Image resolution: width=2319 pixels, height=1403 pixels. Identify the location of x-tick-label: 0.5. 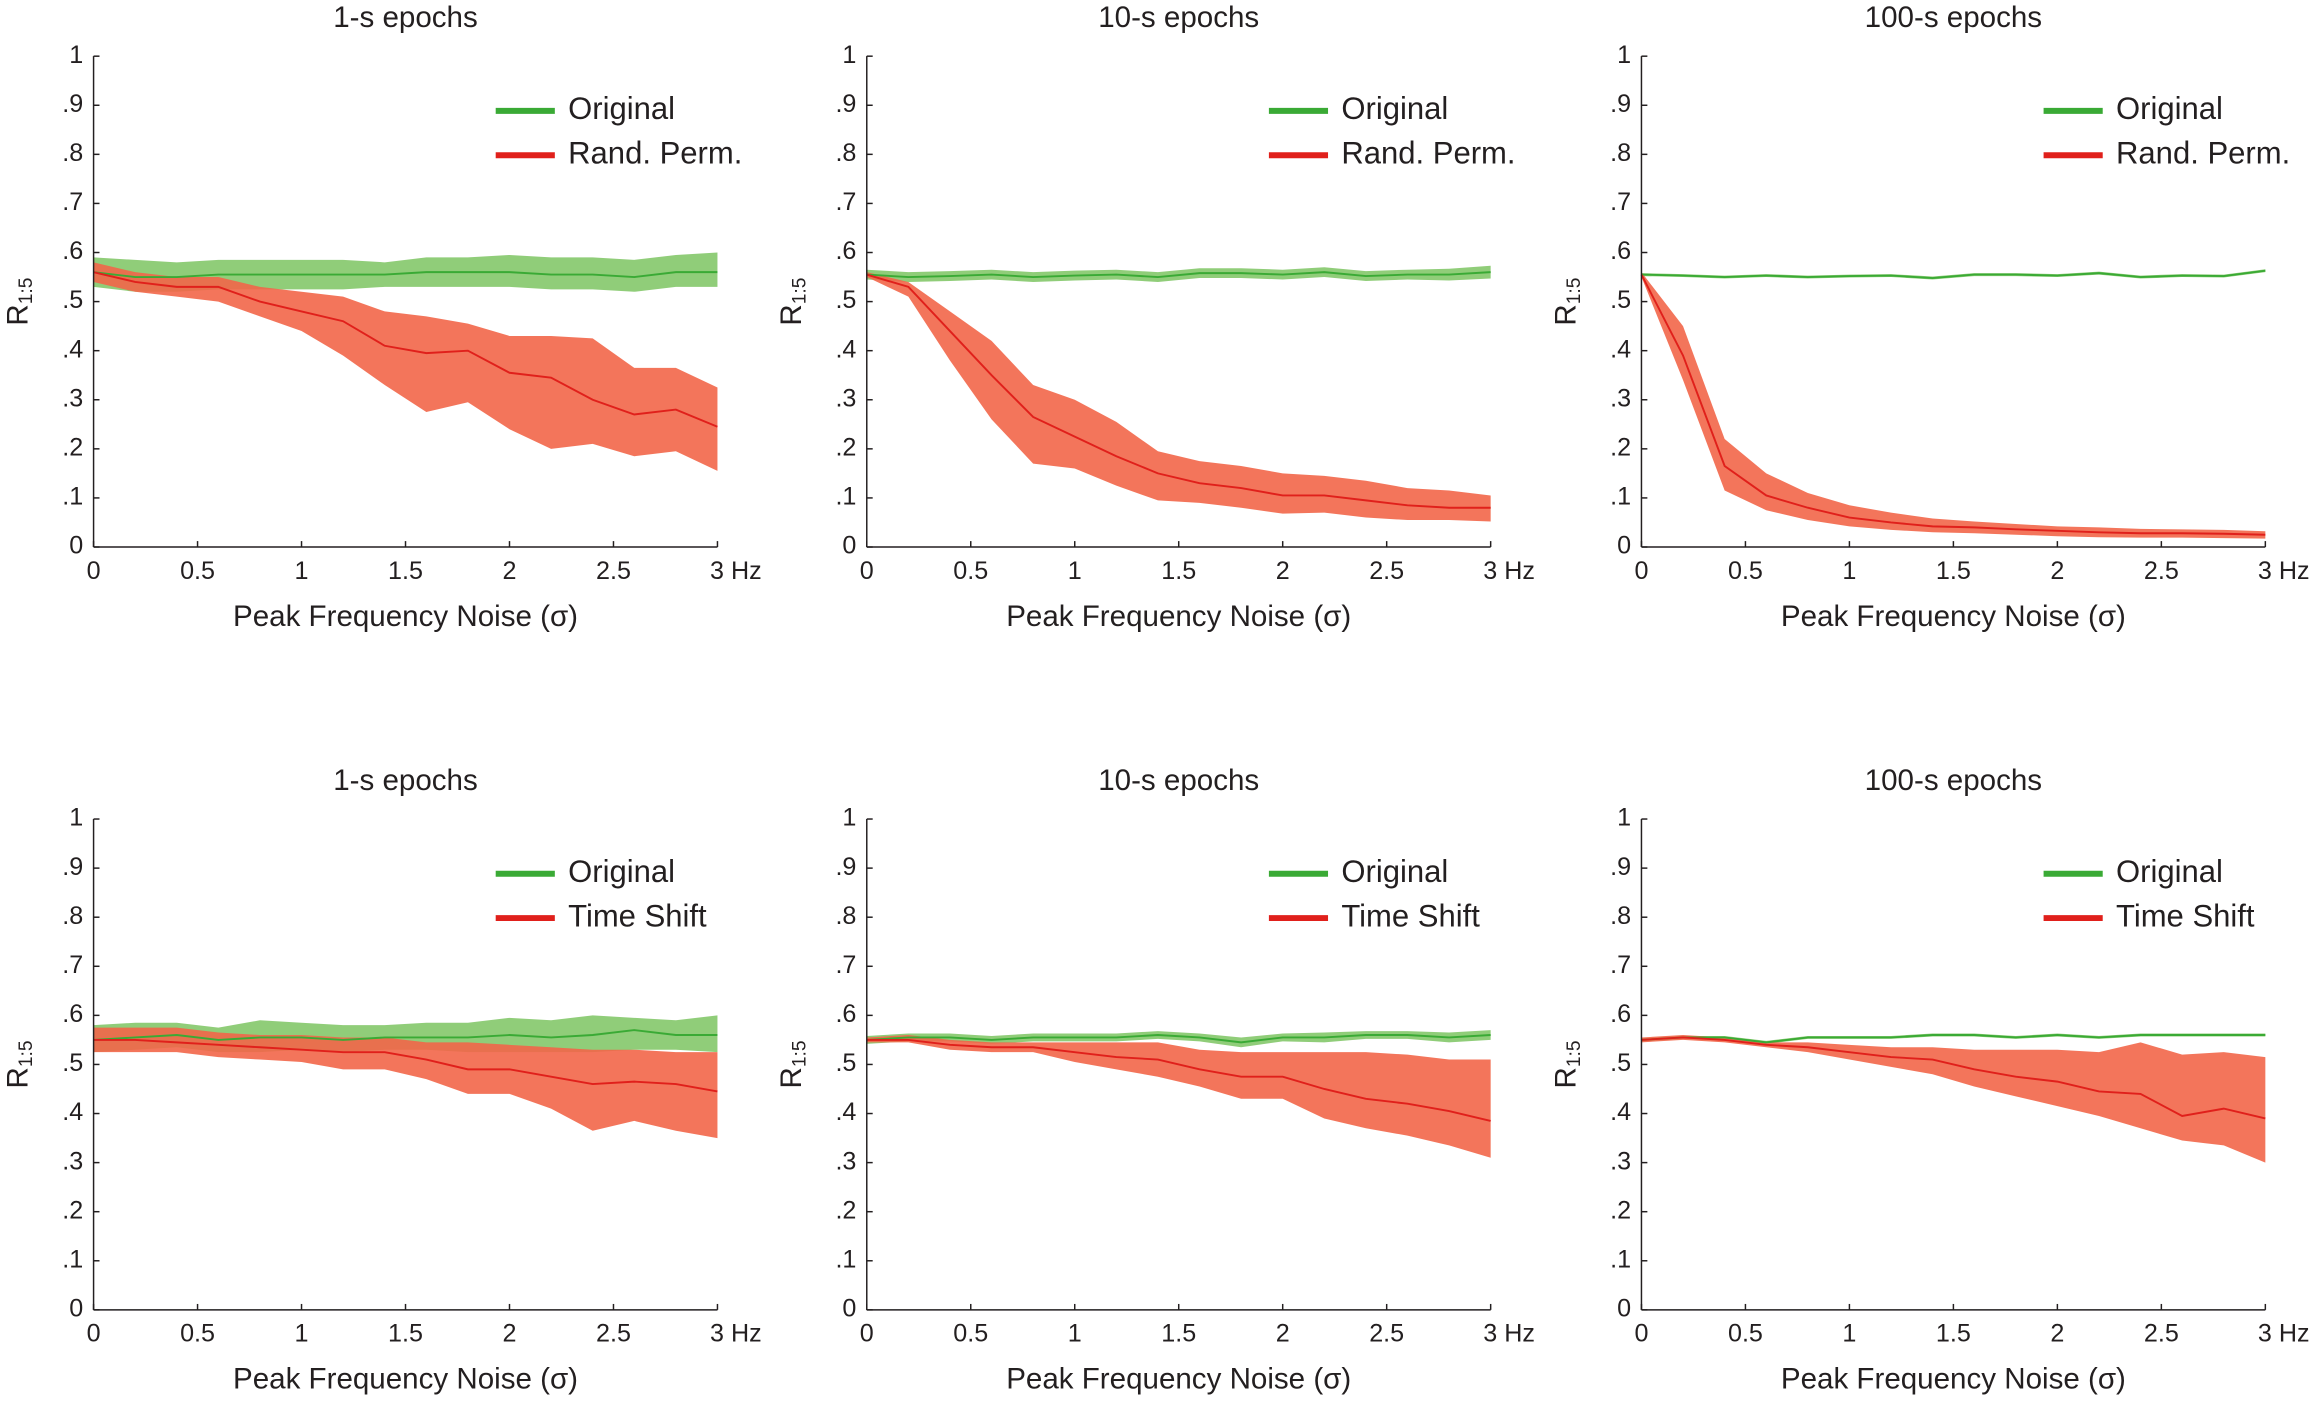
(197, 1334).